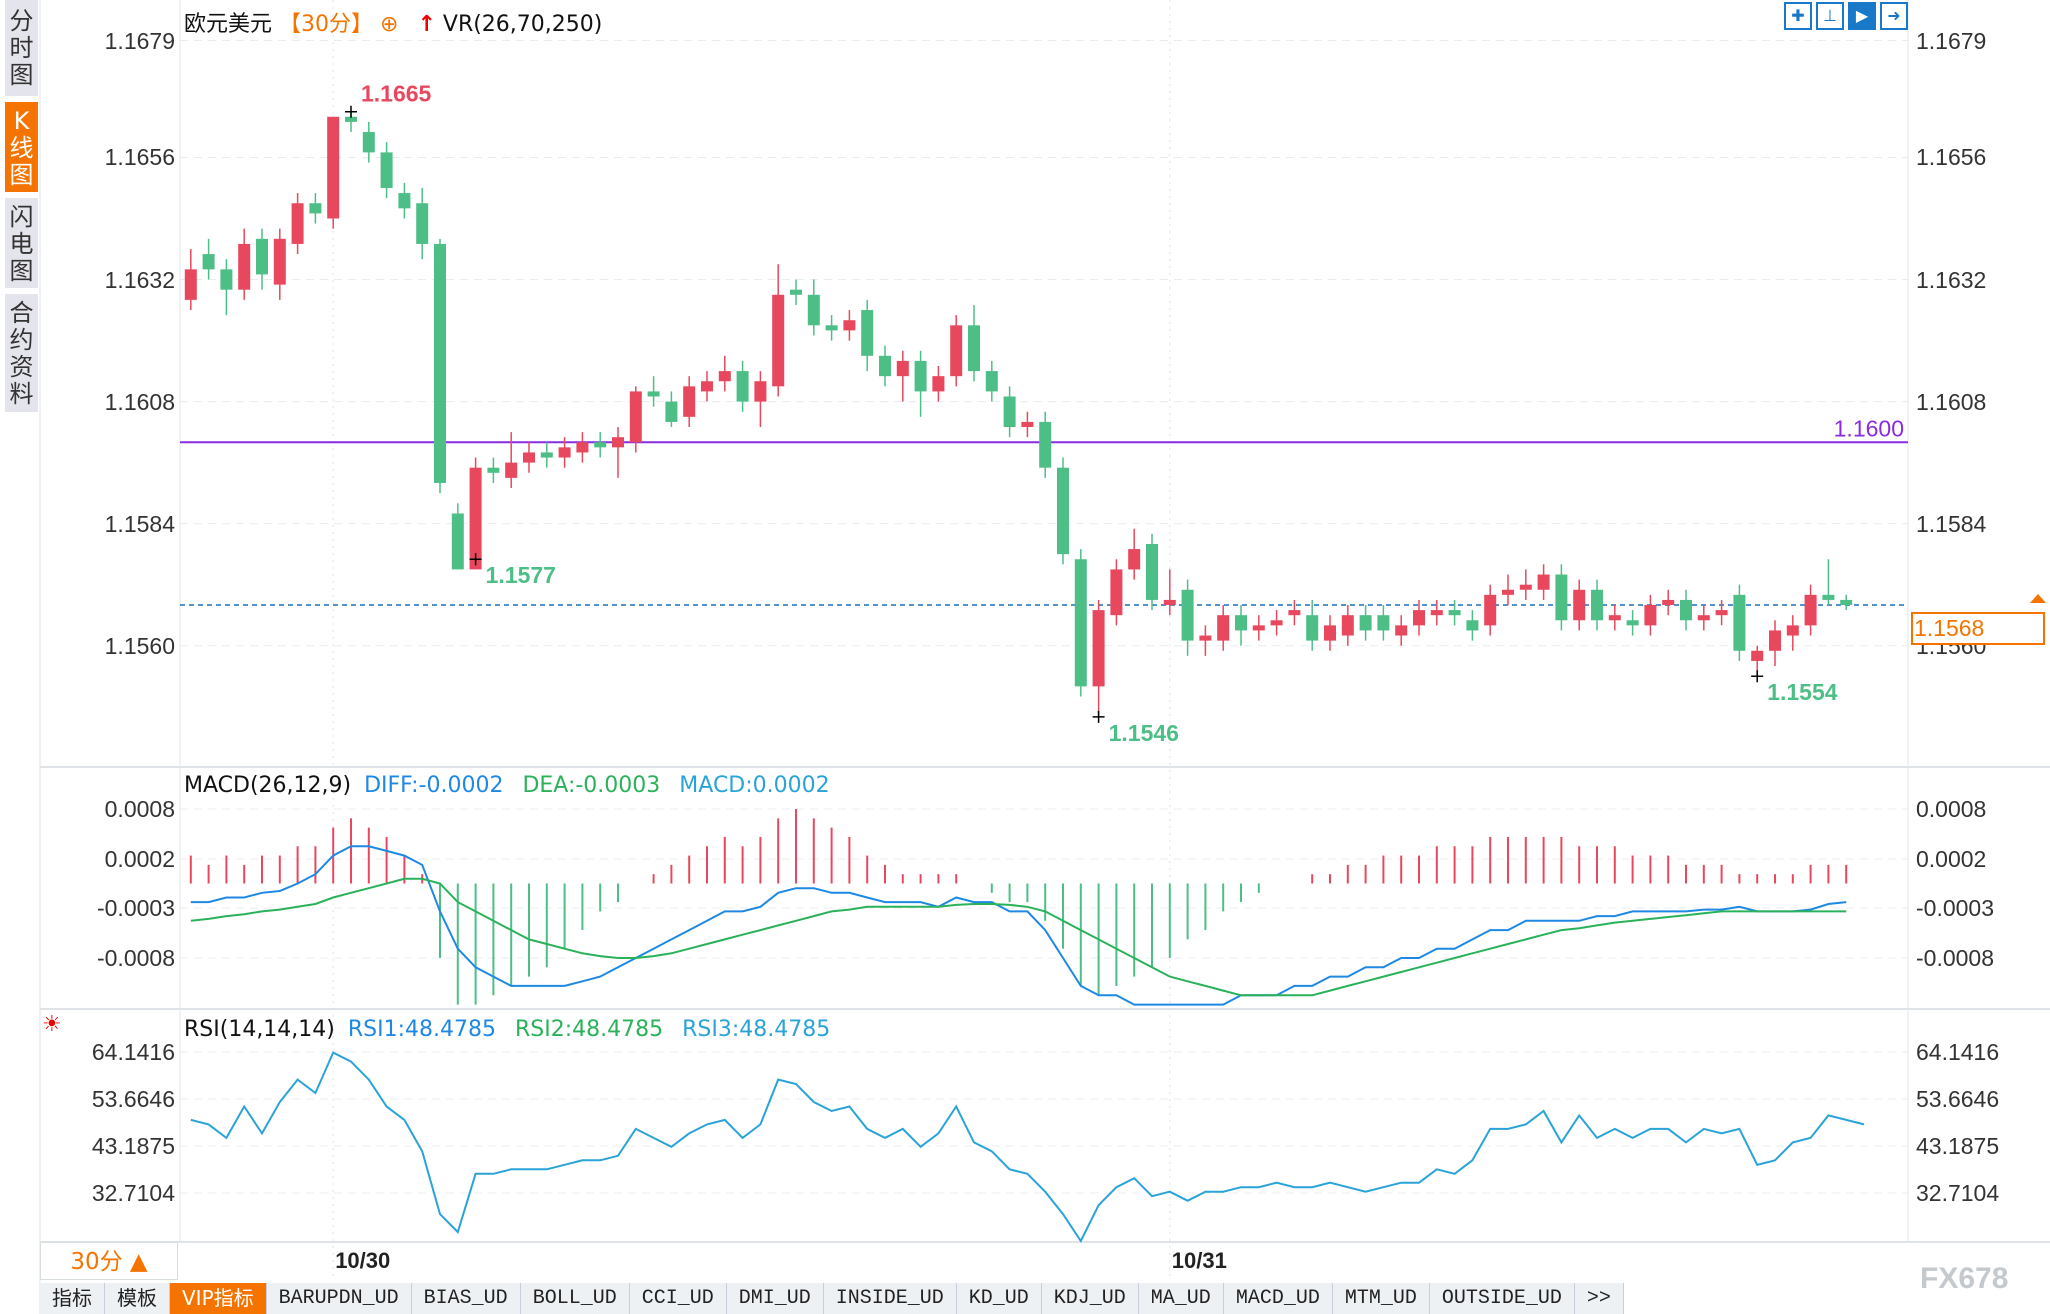  I want to click on view-tabs: 分时图 K线图 闪电图 合约资料, so click(21, 209).